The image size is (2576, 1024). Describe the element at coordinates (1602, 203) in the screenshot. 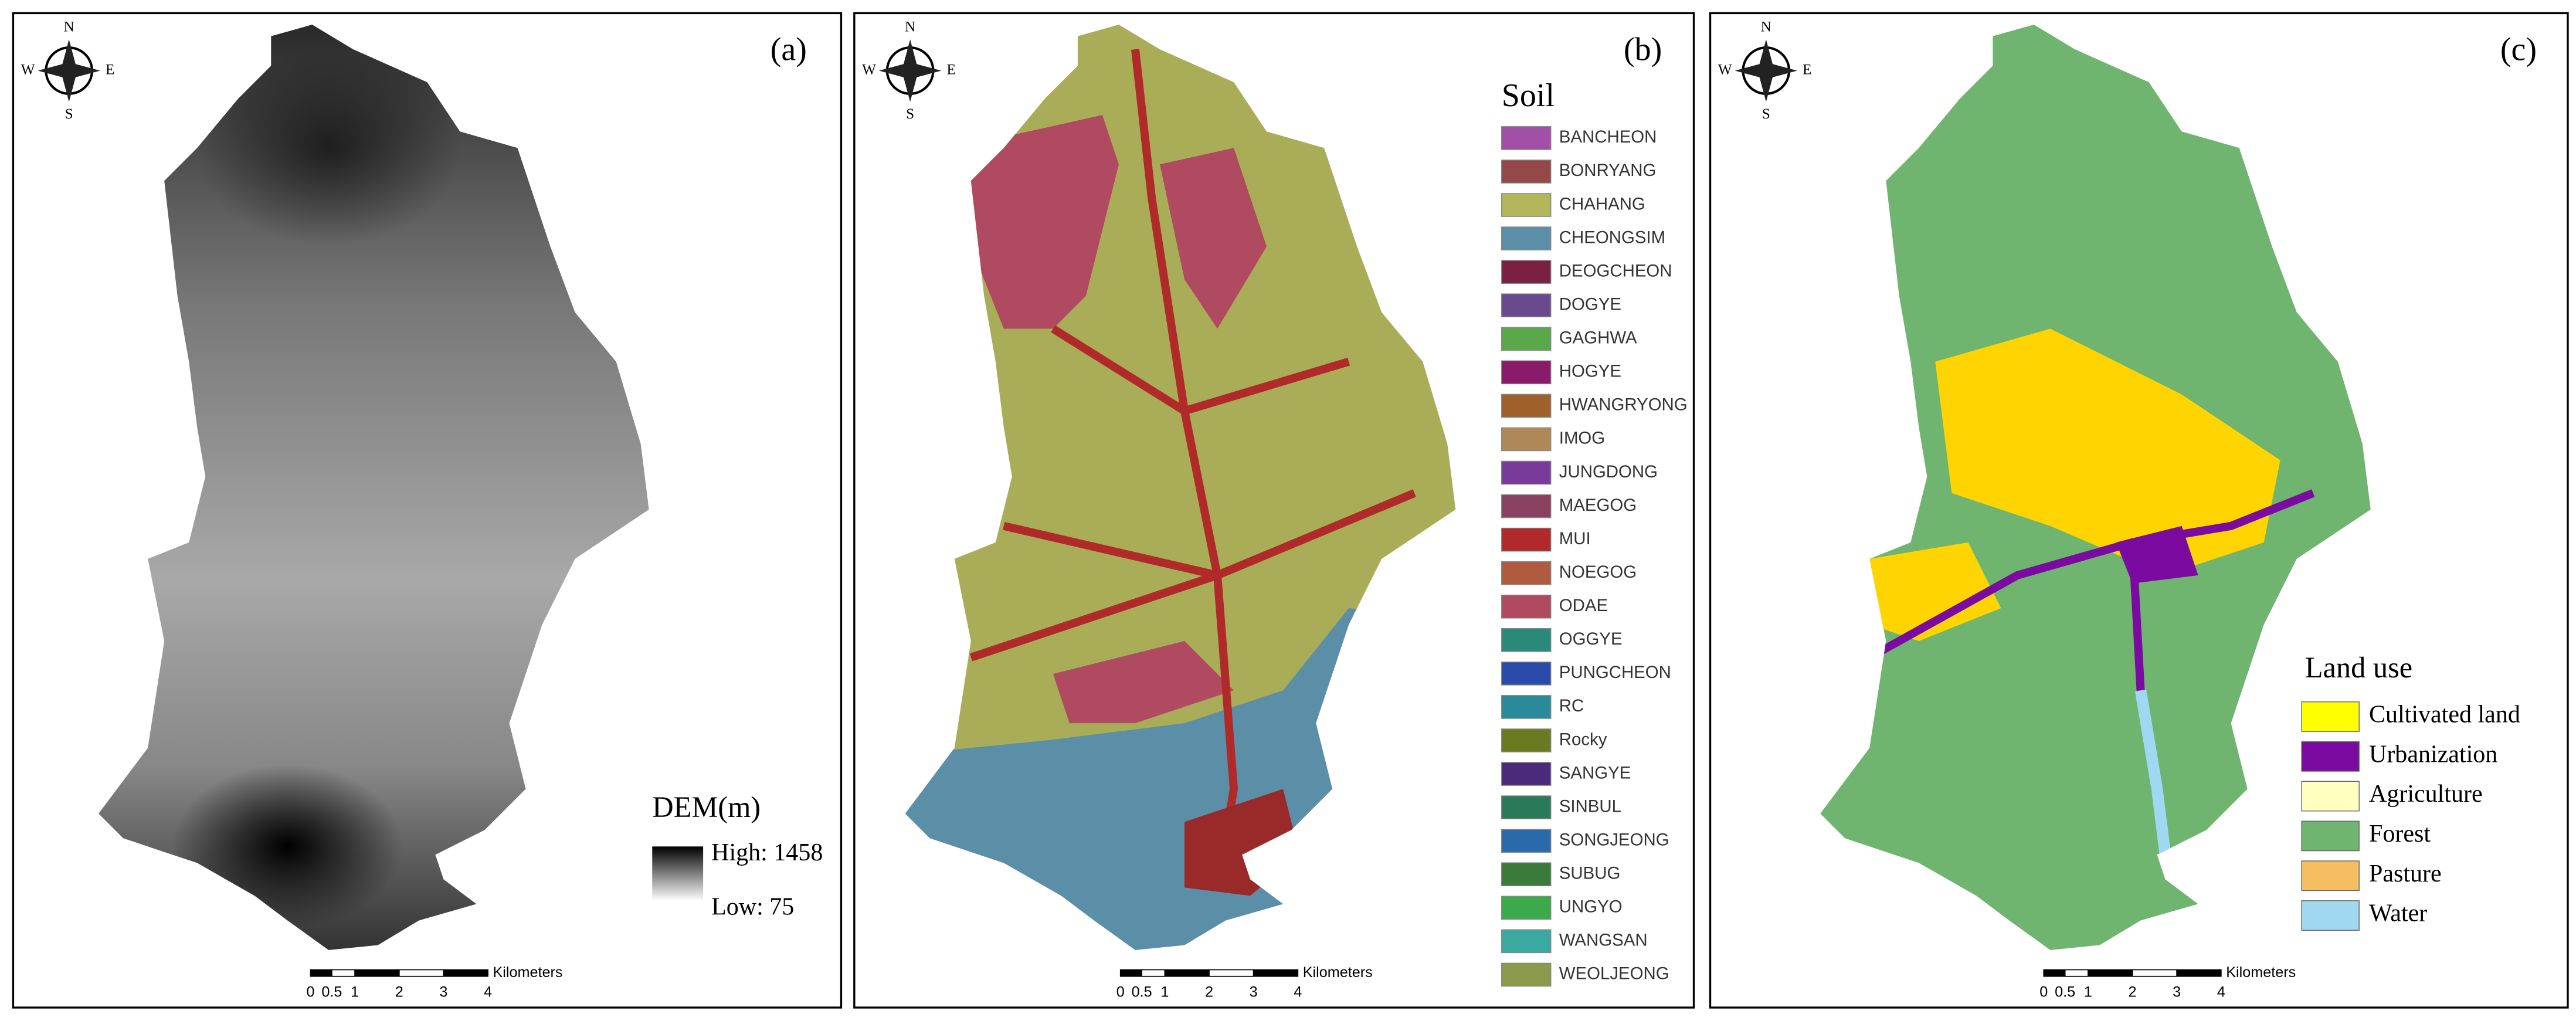

I see `legend-entry: CHAHANG` at that location.